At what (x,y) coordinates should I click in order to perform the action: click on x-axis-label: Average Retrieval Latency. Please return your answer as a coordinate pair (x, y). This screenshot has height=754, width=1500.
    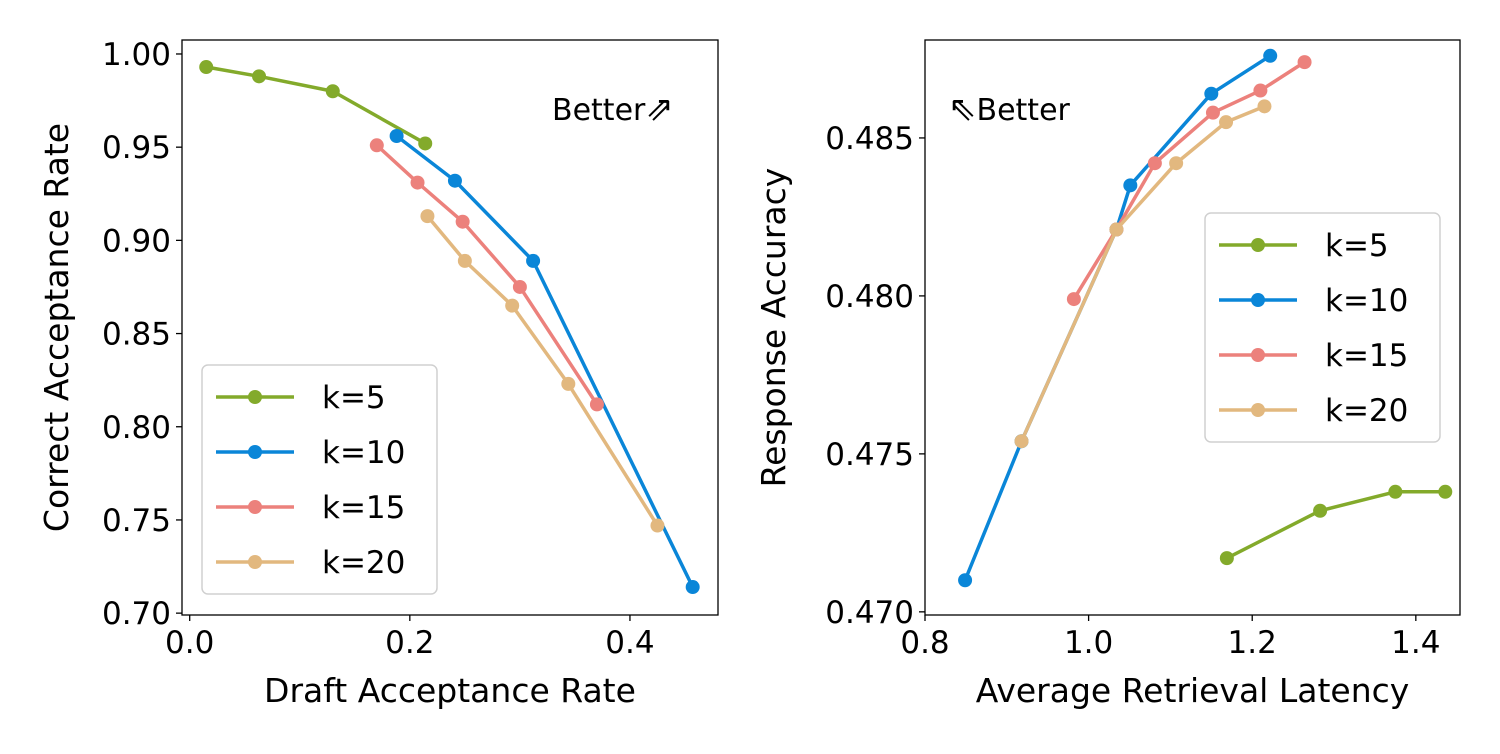
    Looking at the image, I should click on (1193, 690).